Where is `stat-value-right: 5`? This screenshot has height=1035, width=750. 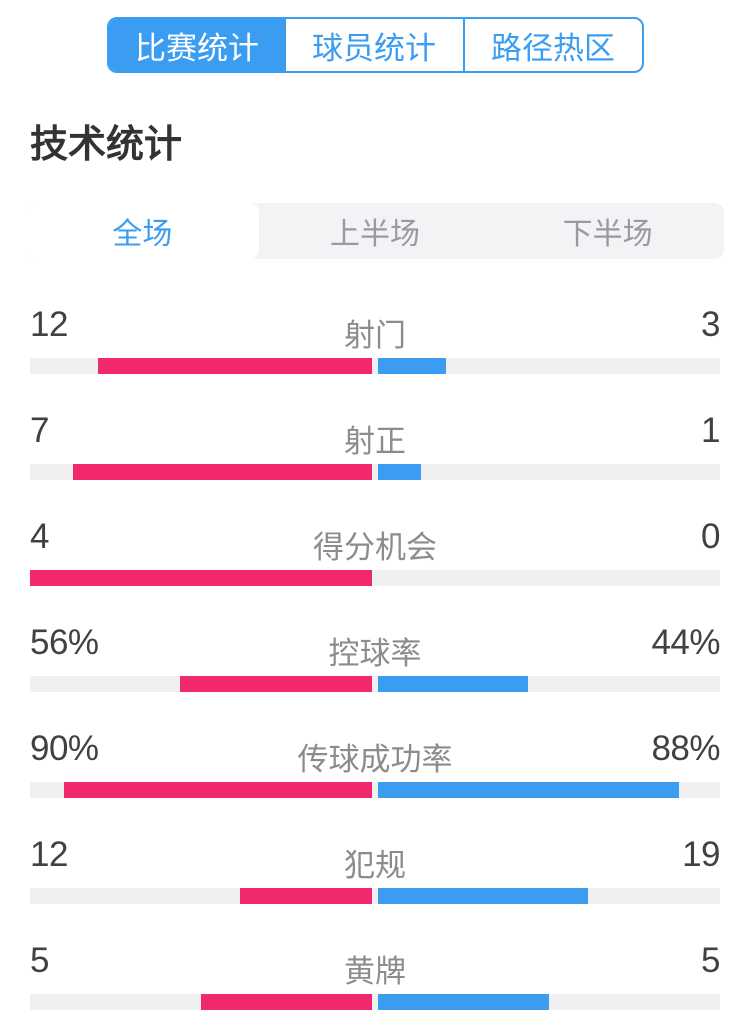
stat-value-right: 5 is located at coordinates (710, 960).